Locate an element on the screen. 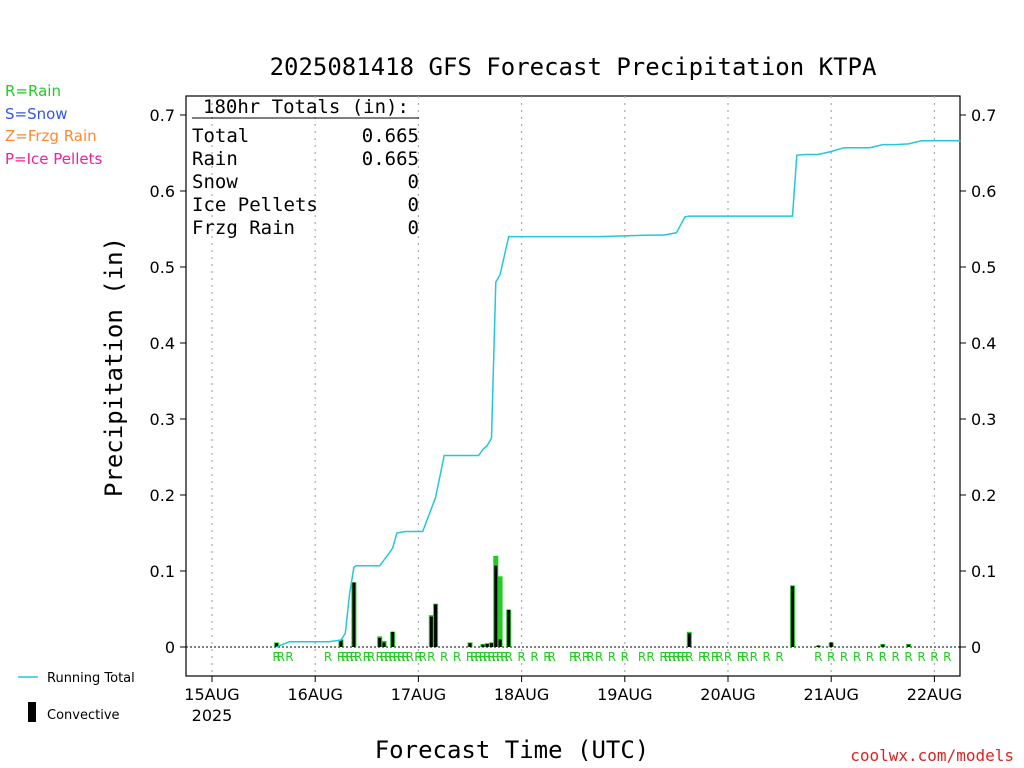 This screenshot has height=768, width=1024. y-tick-label-right: 0.7 is located at coordinates (983, 115).